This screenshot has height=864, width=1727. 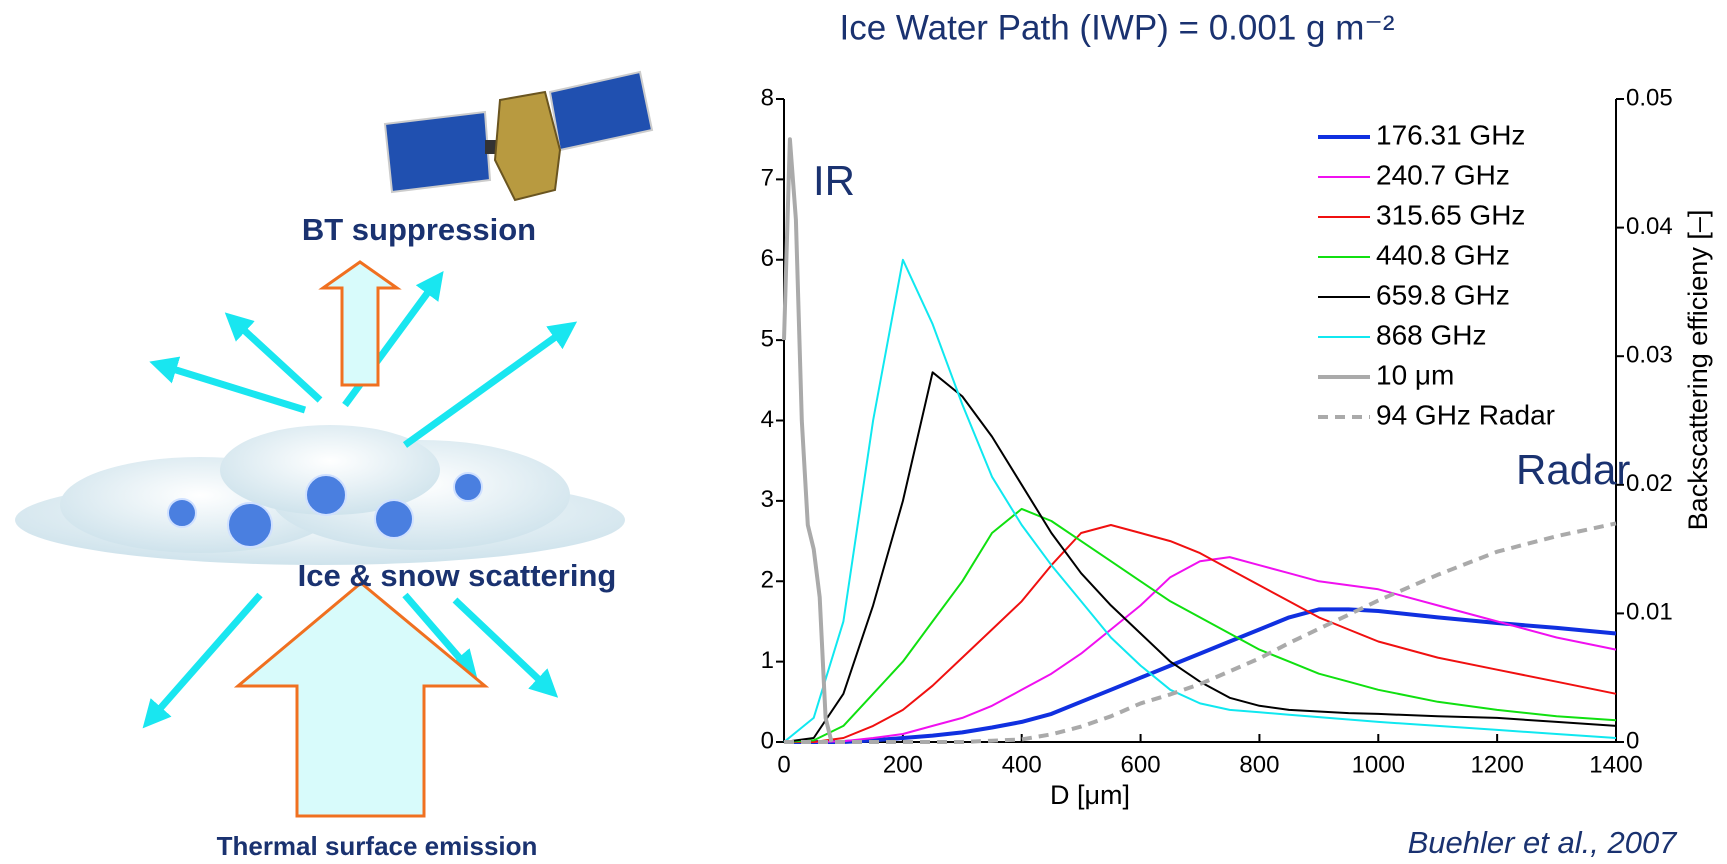 I want to click on y2-tick-label: 0.04, so click(x=1649, y=226).